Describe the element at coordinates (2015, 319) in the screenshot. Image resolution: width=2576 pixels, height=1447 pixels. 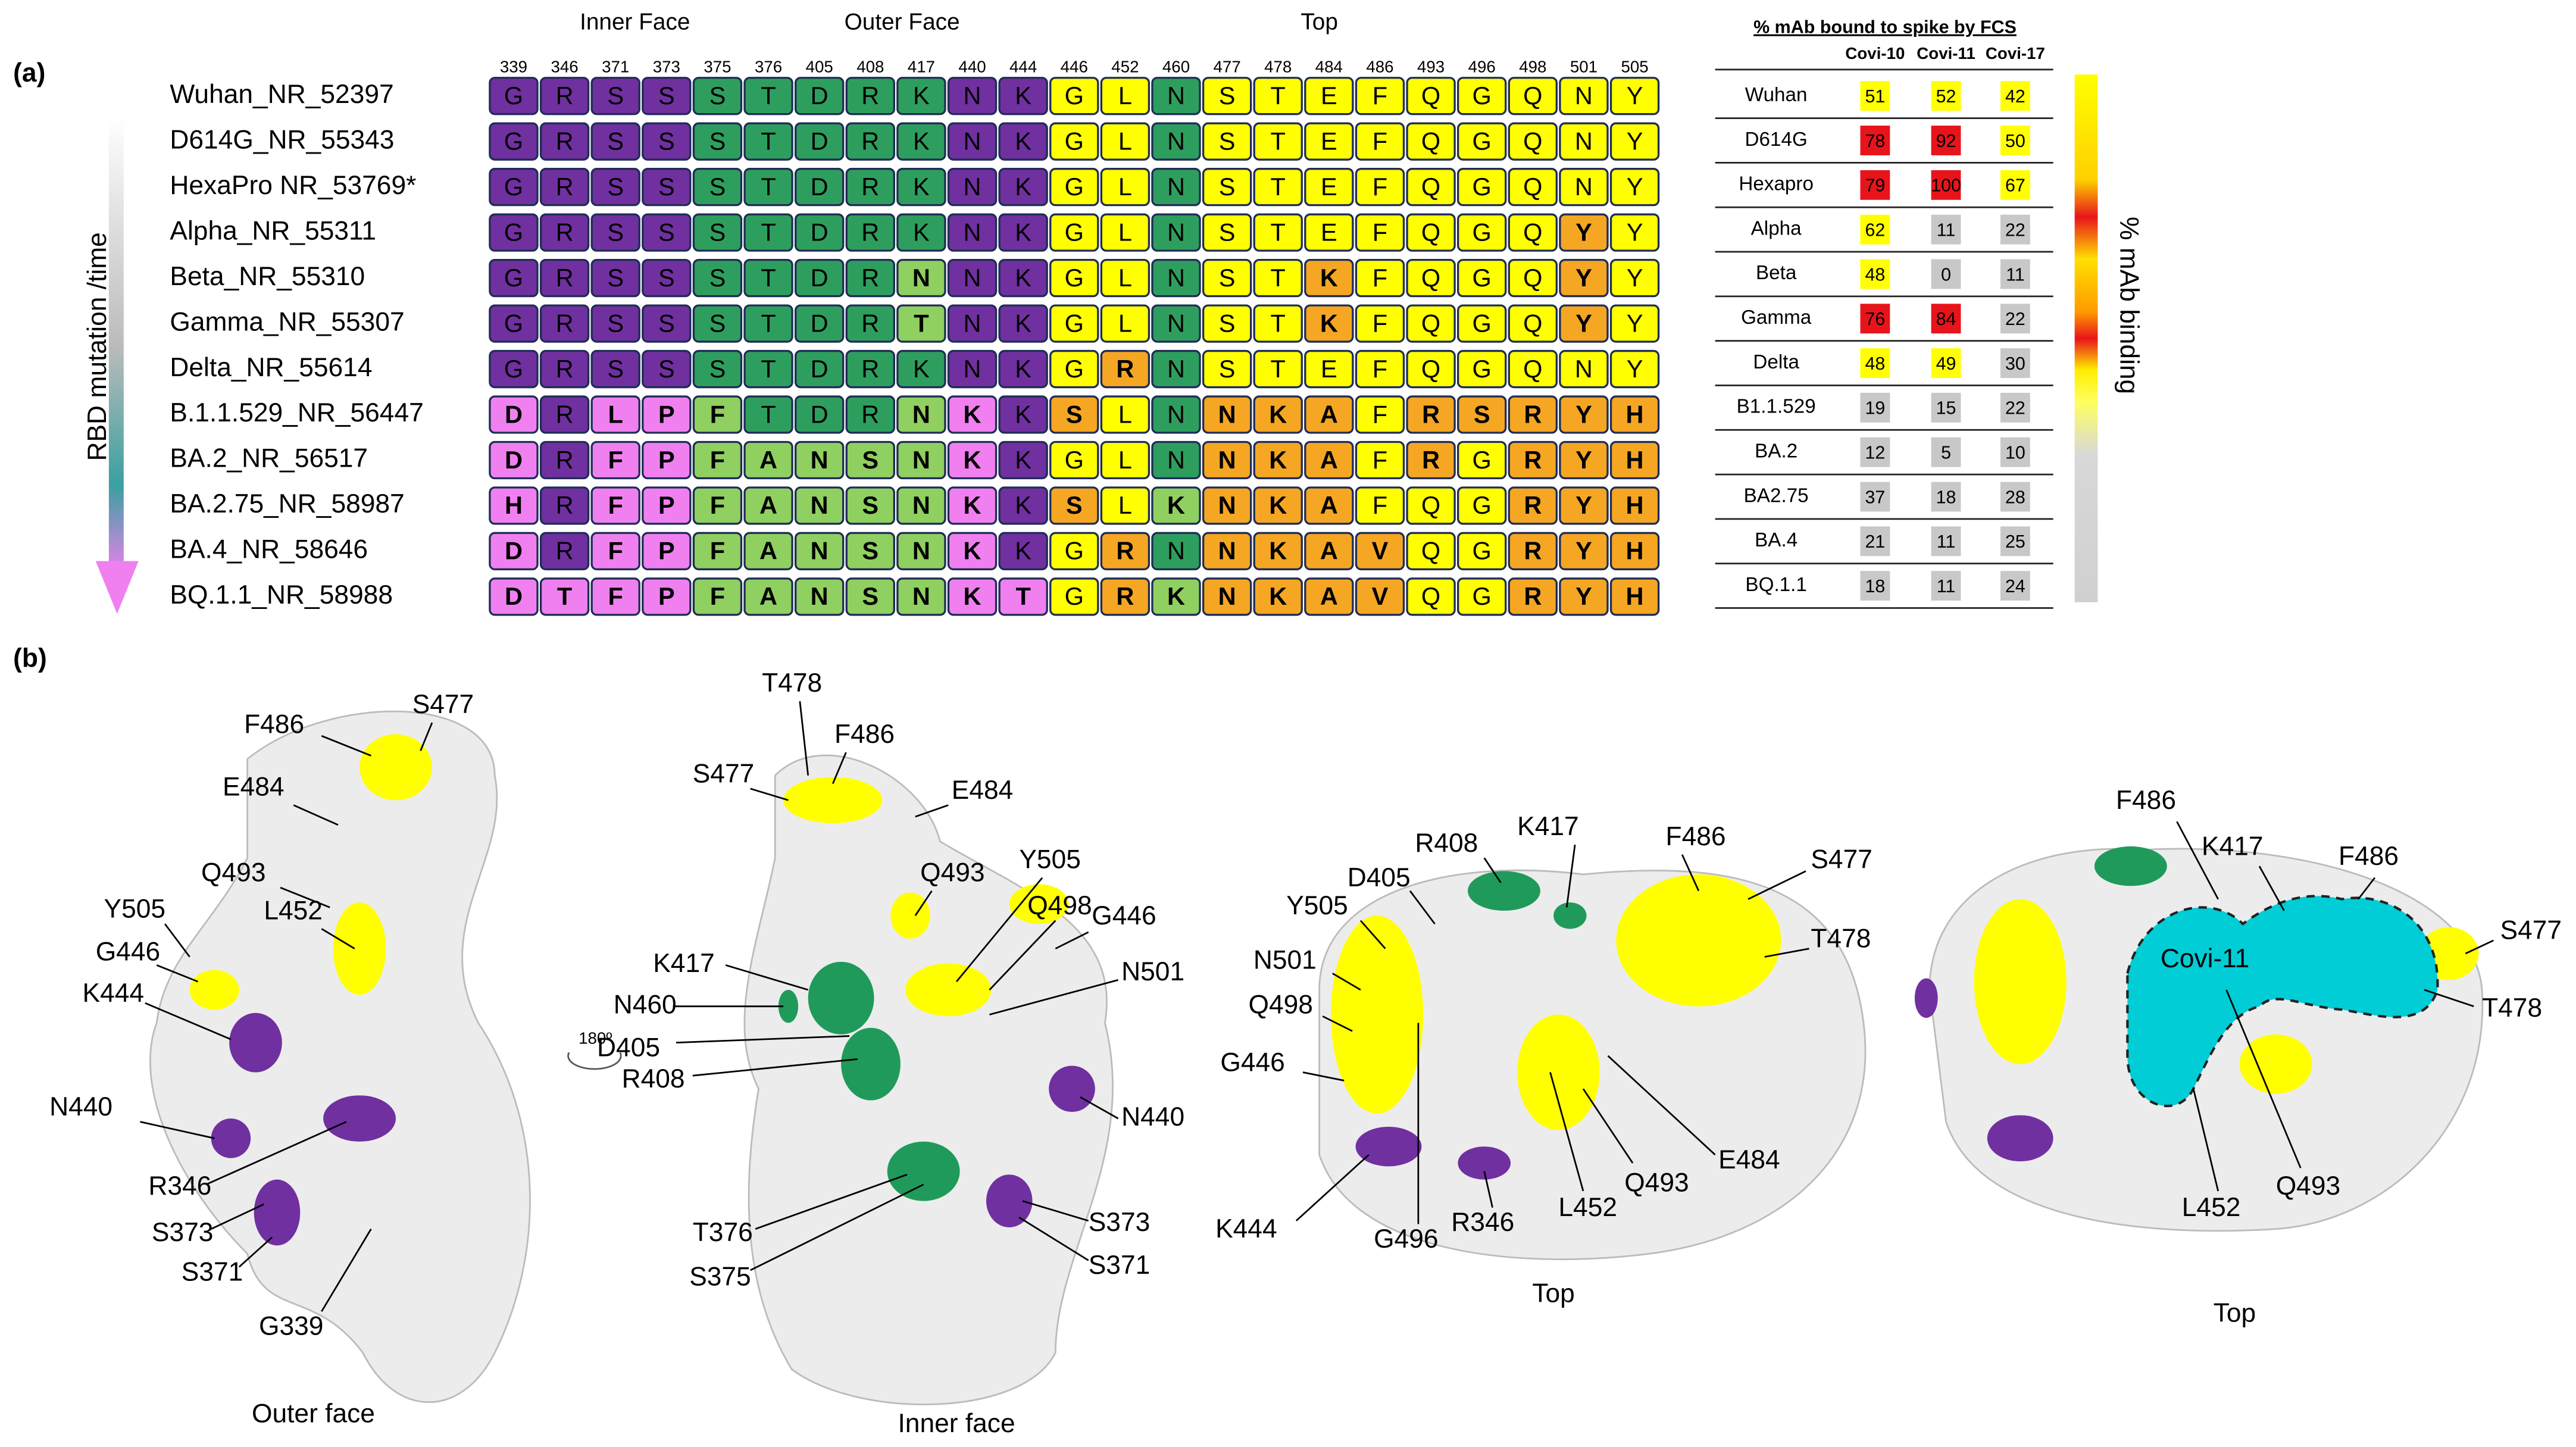
I see `value-label: 22` at that location.